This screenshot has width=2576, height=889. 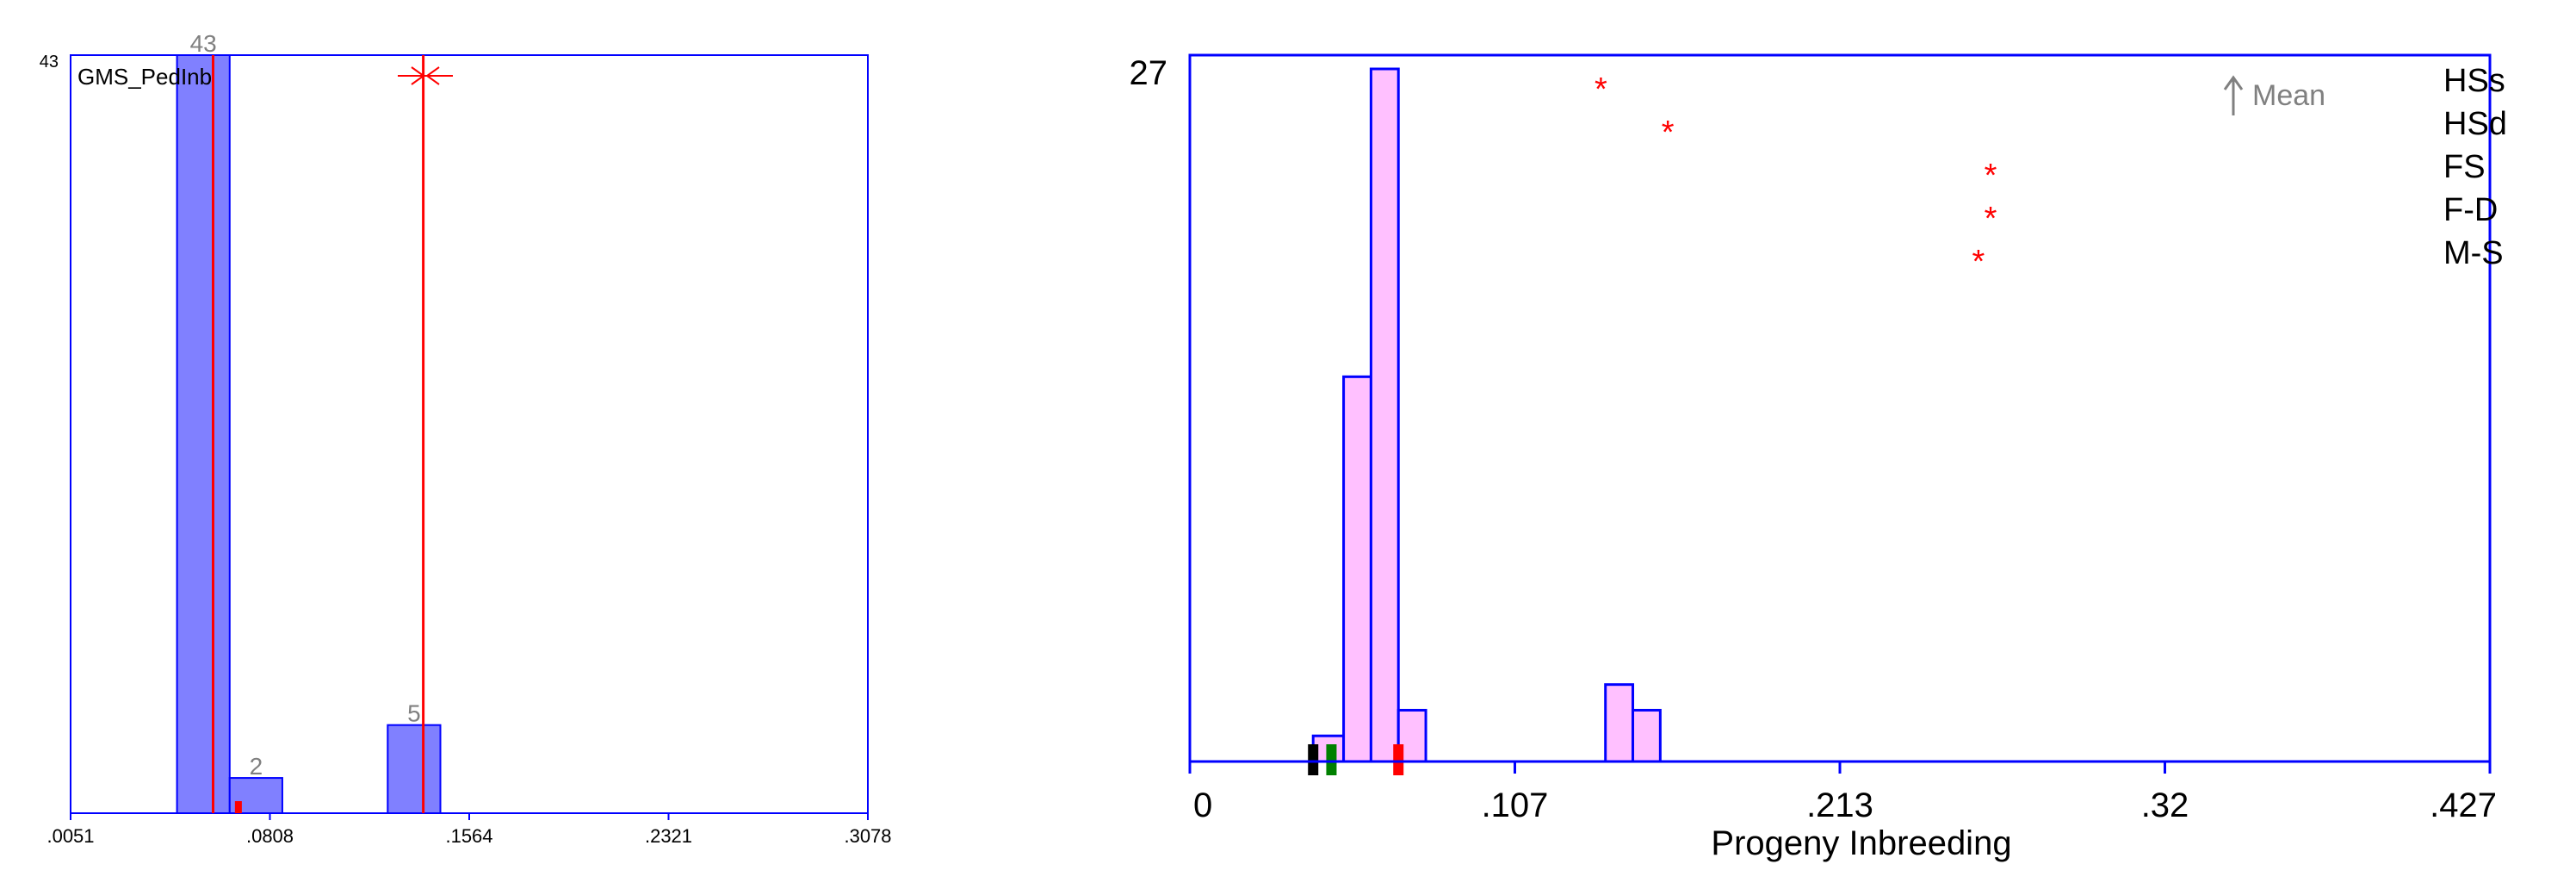 What do you see at coordinates (2051, 171) in the screenshot?
I see `right-legend: HSs * HSd * FS * F-D * M-S *` at bounding box center [2051, 171].